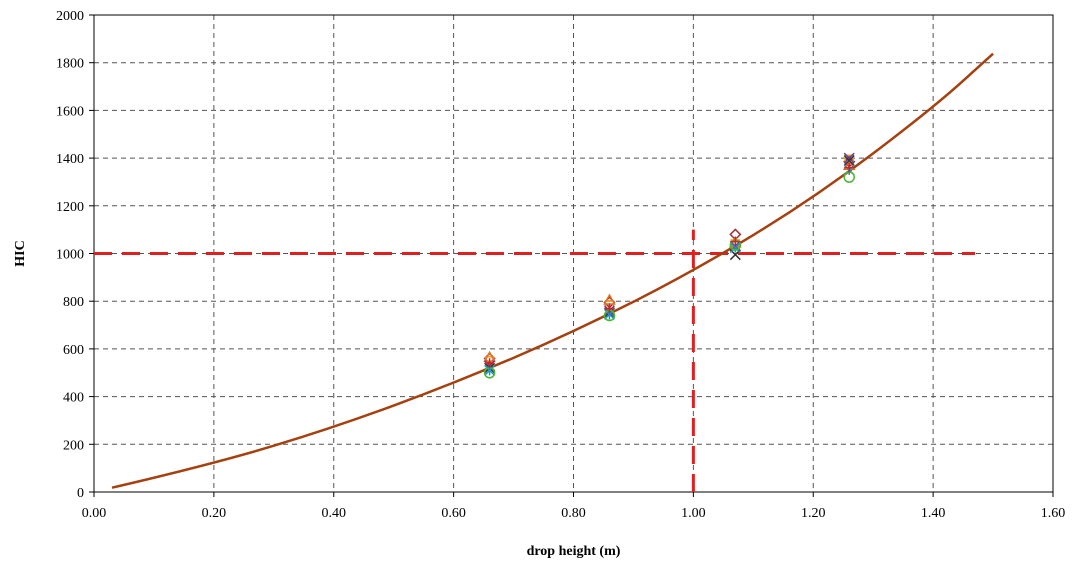 This screenshot has height=564, width=1074. Describe the element at coordinates (669, 265) in the screenshot. I see `data-points` at that location.